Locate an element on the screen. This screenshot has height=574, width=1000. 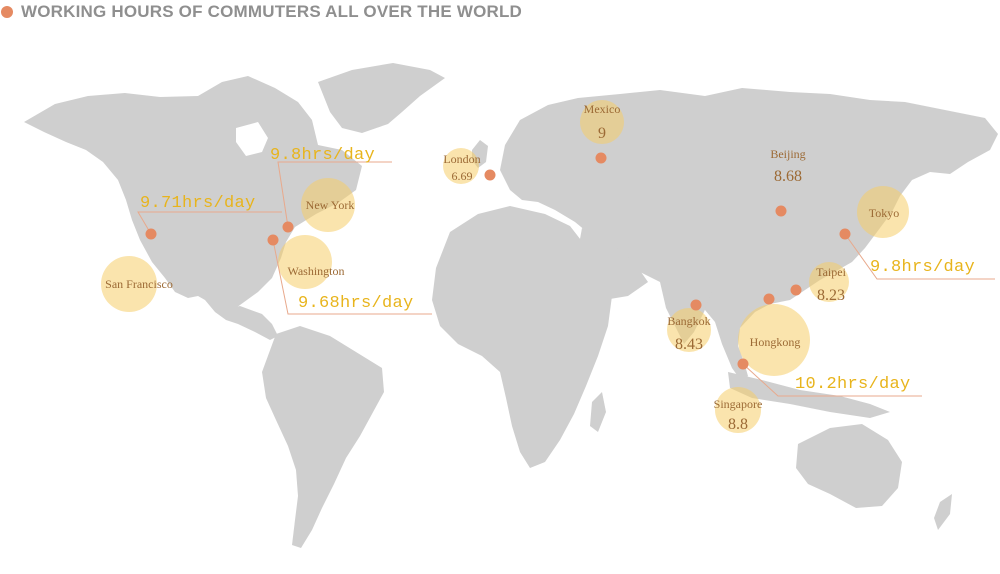
land-new-zealand is located at coordinates (943, 512).